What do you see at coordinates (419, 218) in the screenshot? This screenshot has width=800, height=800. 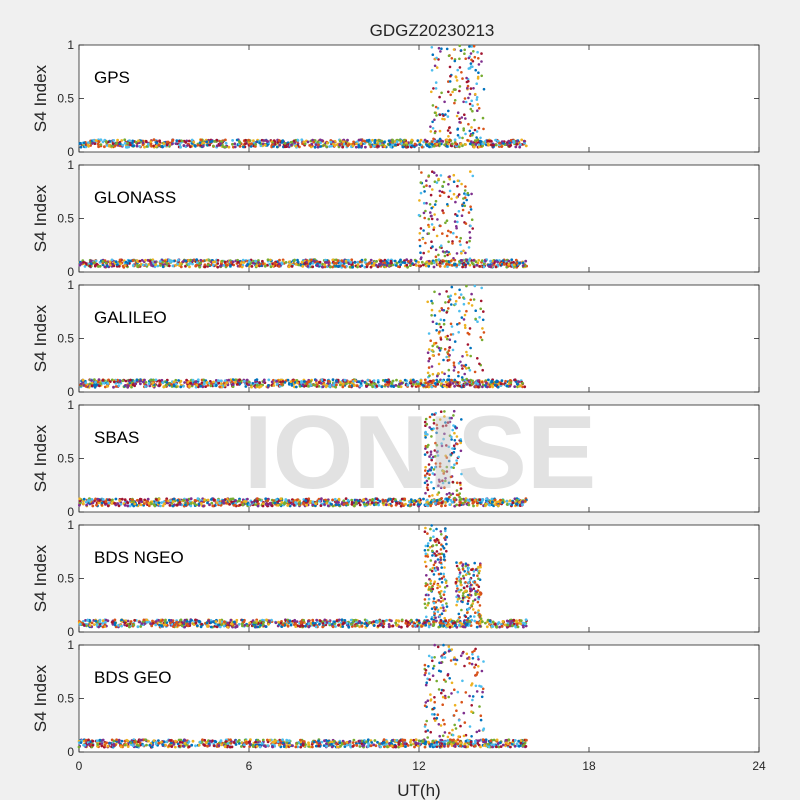 I see `plot-area` at bounding box center [419, 218].